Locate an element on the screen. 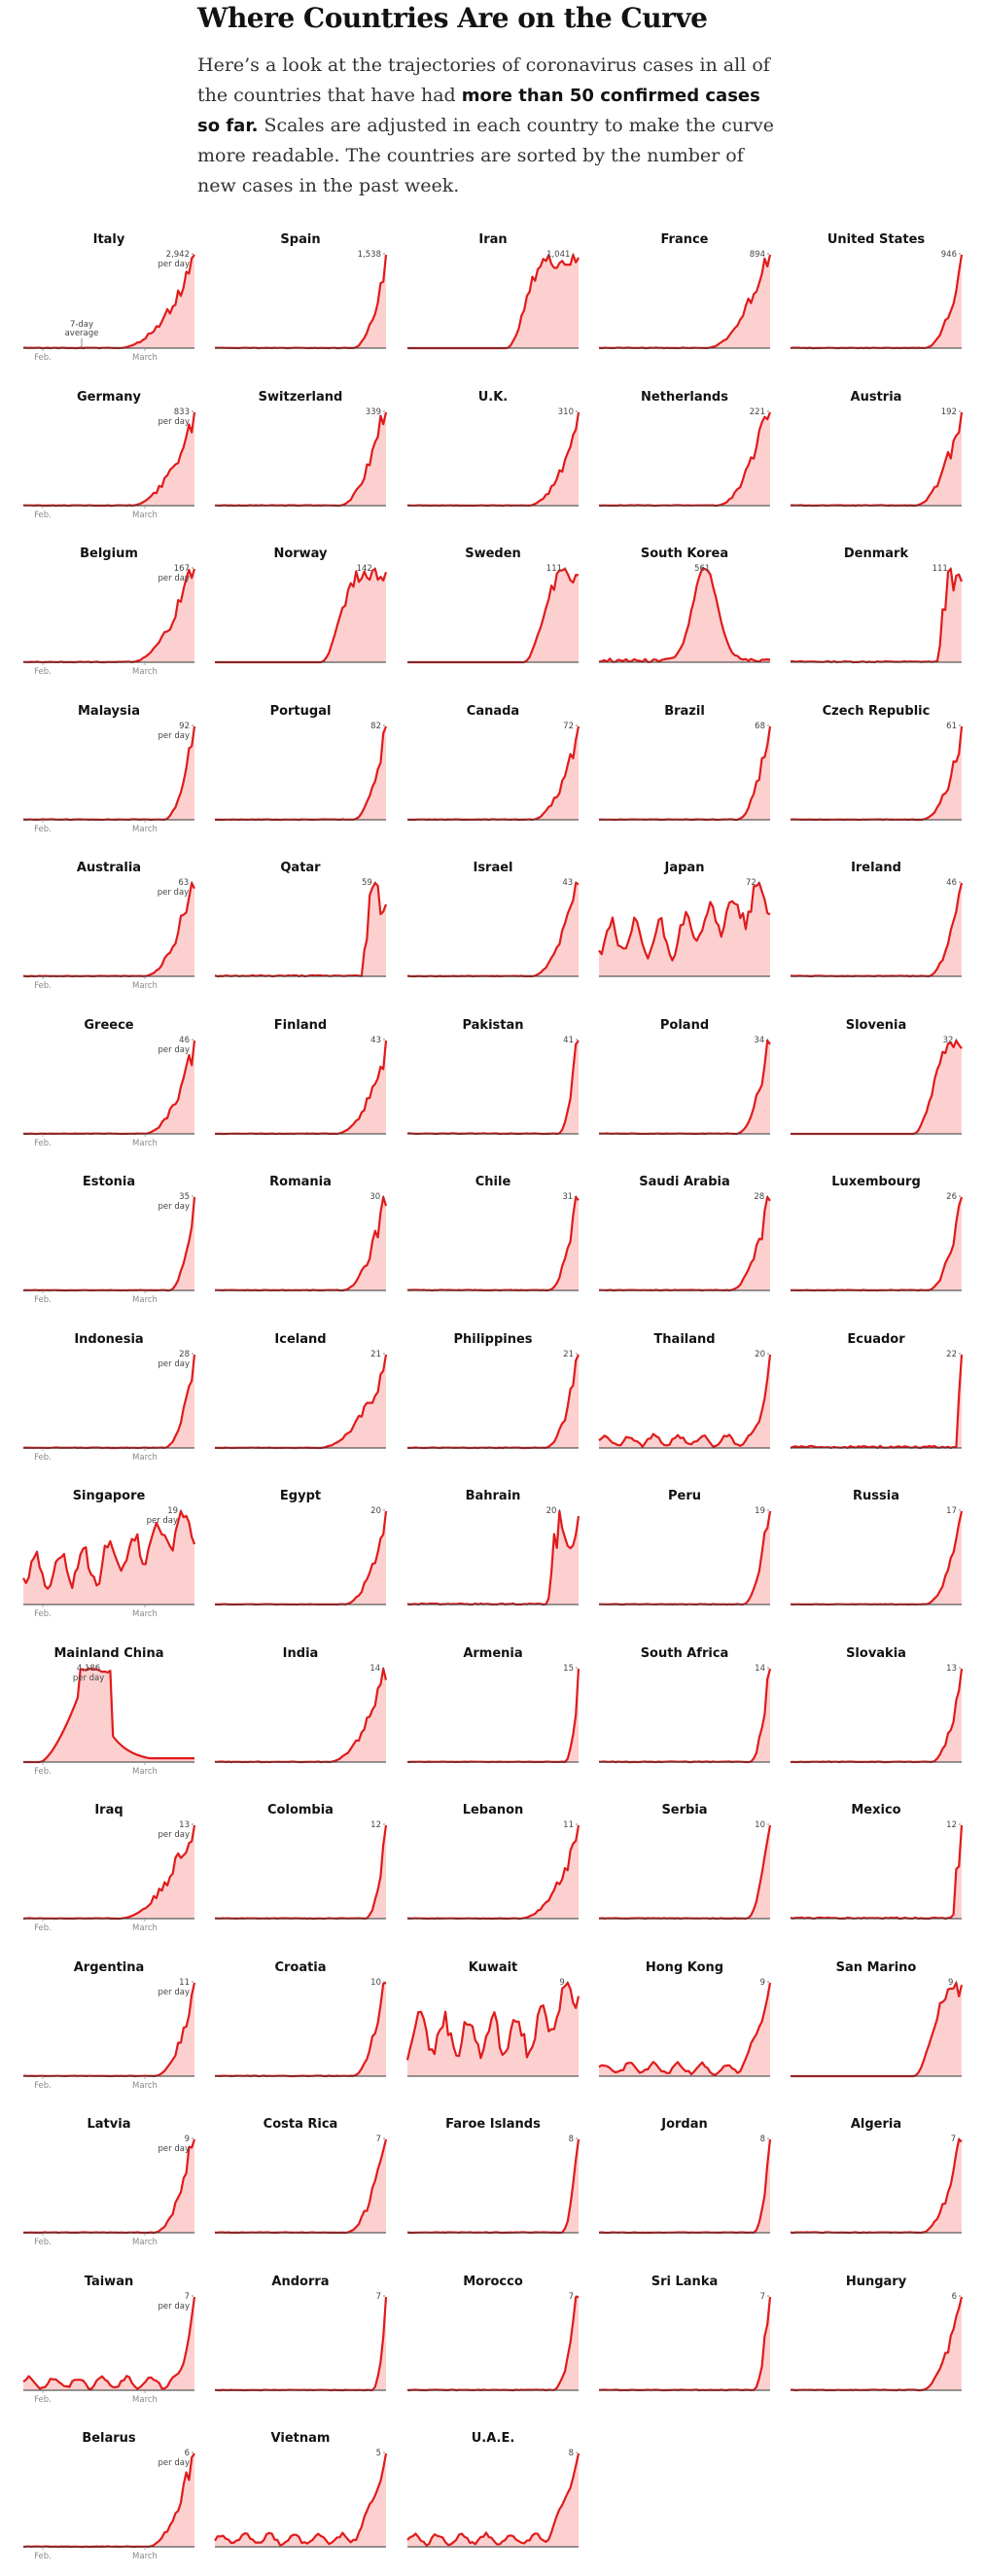 The width and height of the screenshot is (985, 2576). country-chart-serbia: Serbia 10 is located at coordinates (685, 1862).